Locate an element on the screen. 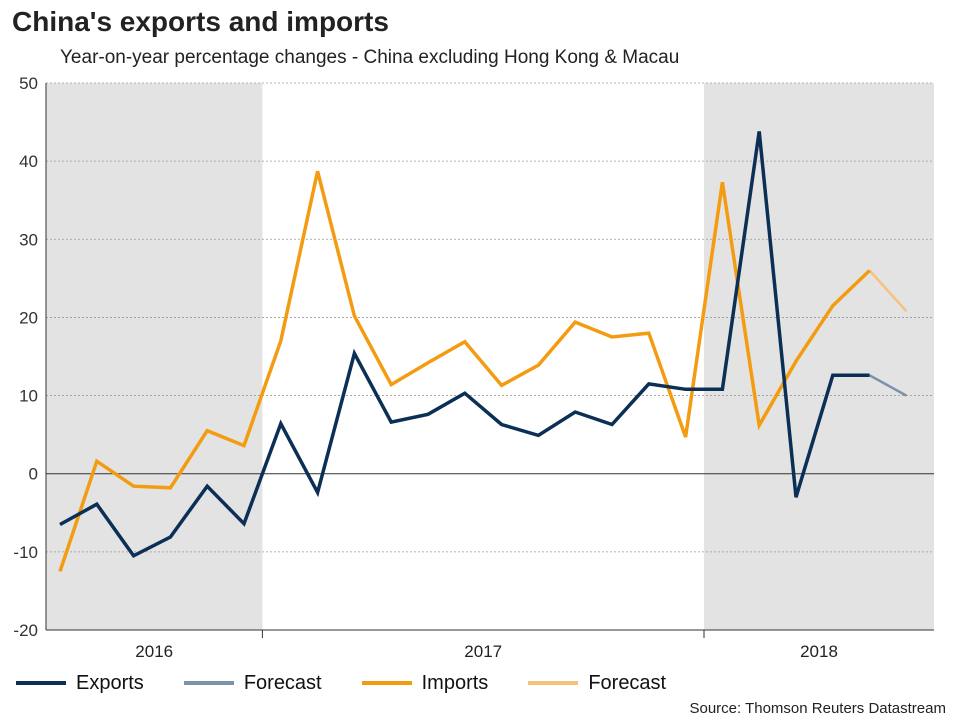 The width and height of the screenshot is (960, 720). legend-label-imports: Imports is located at coordinates (455, 682).